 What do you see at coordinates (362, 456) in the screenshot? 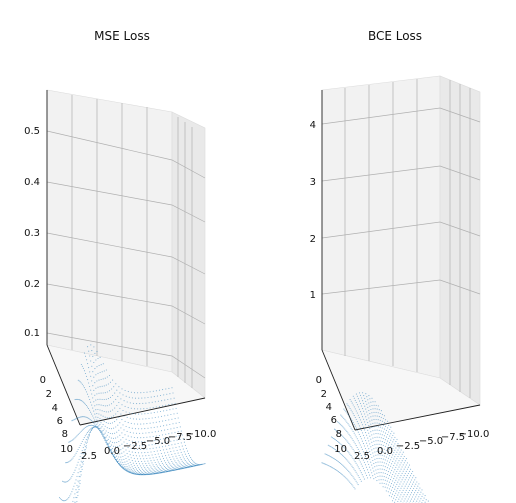
I see `bce-x-tick: 2.5` at bounding box center [362, 456].